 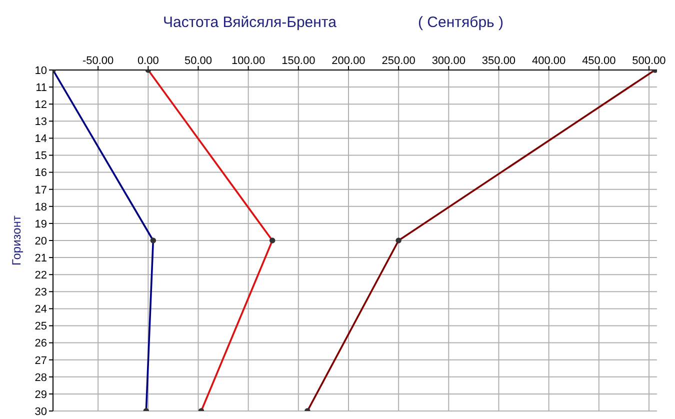 I want to click on x-tick-label: 100.00, so click(x=248, y=61).